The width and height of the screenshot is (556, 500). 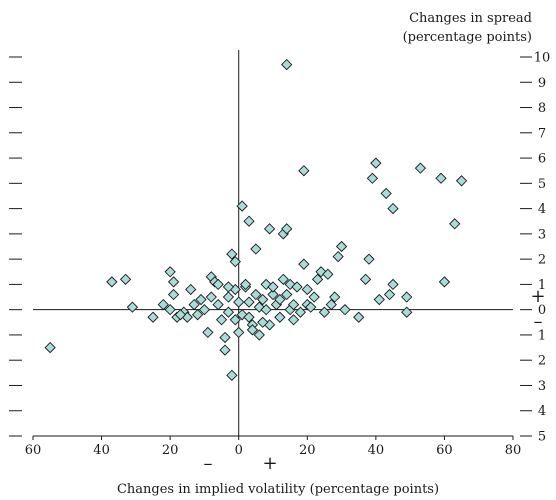 I want to click on y-axis-title-line2: (percentage points), so click(x=467, y=37).